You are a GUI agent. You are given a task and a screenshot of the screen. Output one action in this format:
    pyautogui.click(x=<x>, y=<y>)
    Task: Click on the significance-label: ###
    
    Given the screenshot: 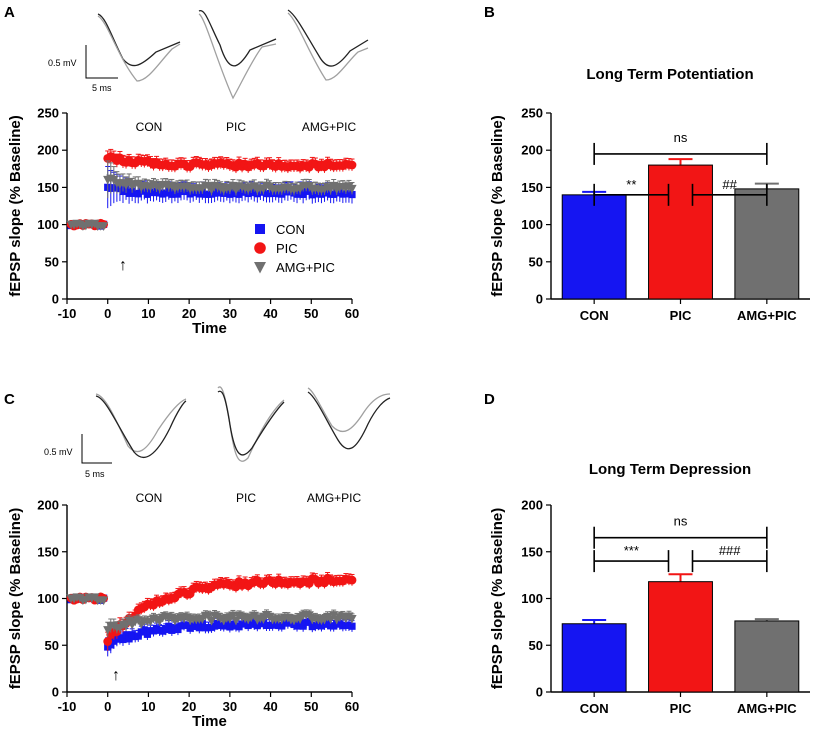 What is the action you would take?
    pyautogui.click(x=730, y=550)
    